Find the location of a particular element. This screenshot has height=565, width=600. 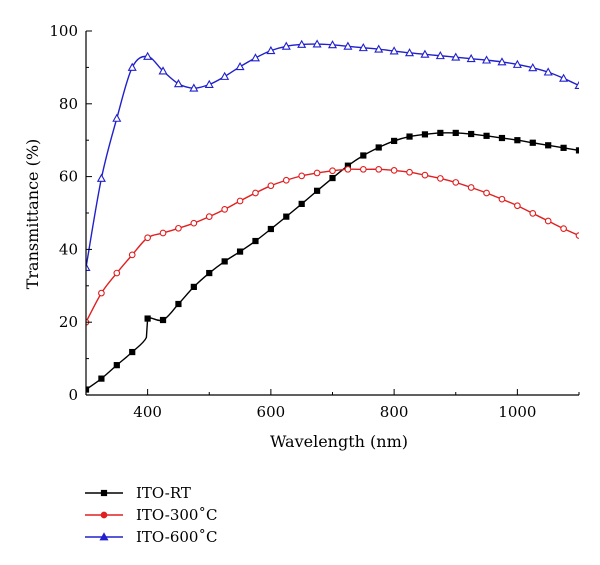

x-axis-title: Wavelength (nm) is located at coordinates (339, 441).